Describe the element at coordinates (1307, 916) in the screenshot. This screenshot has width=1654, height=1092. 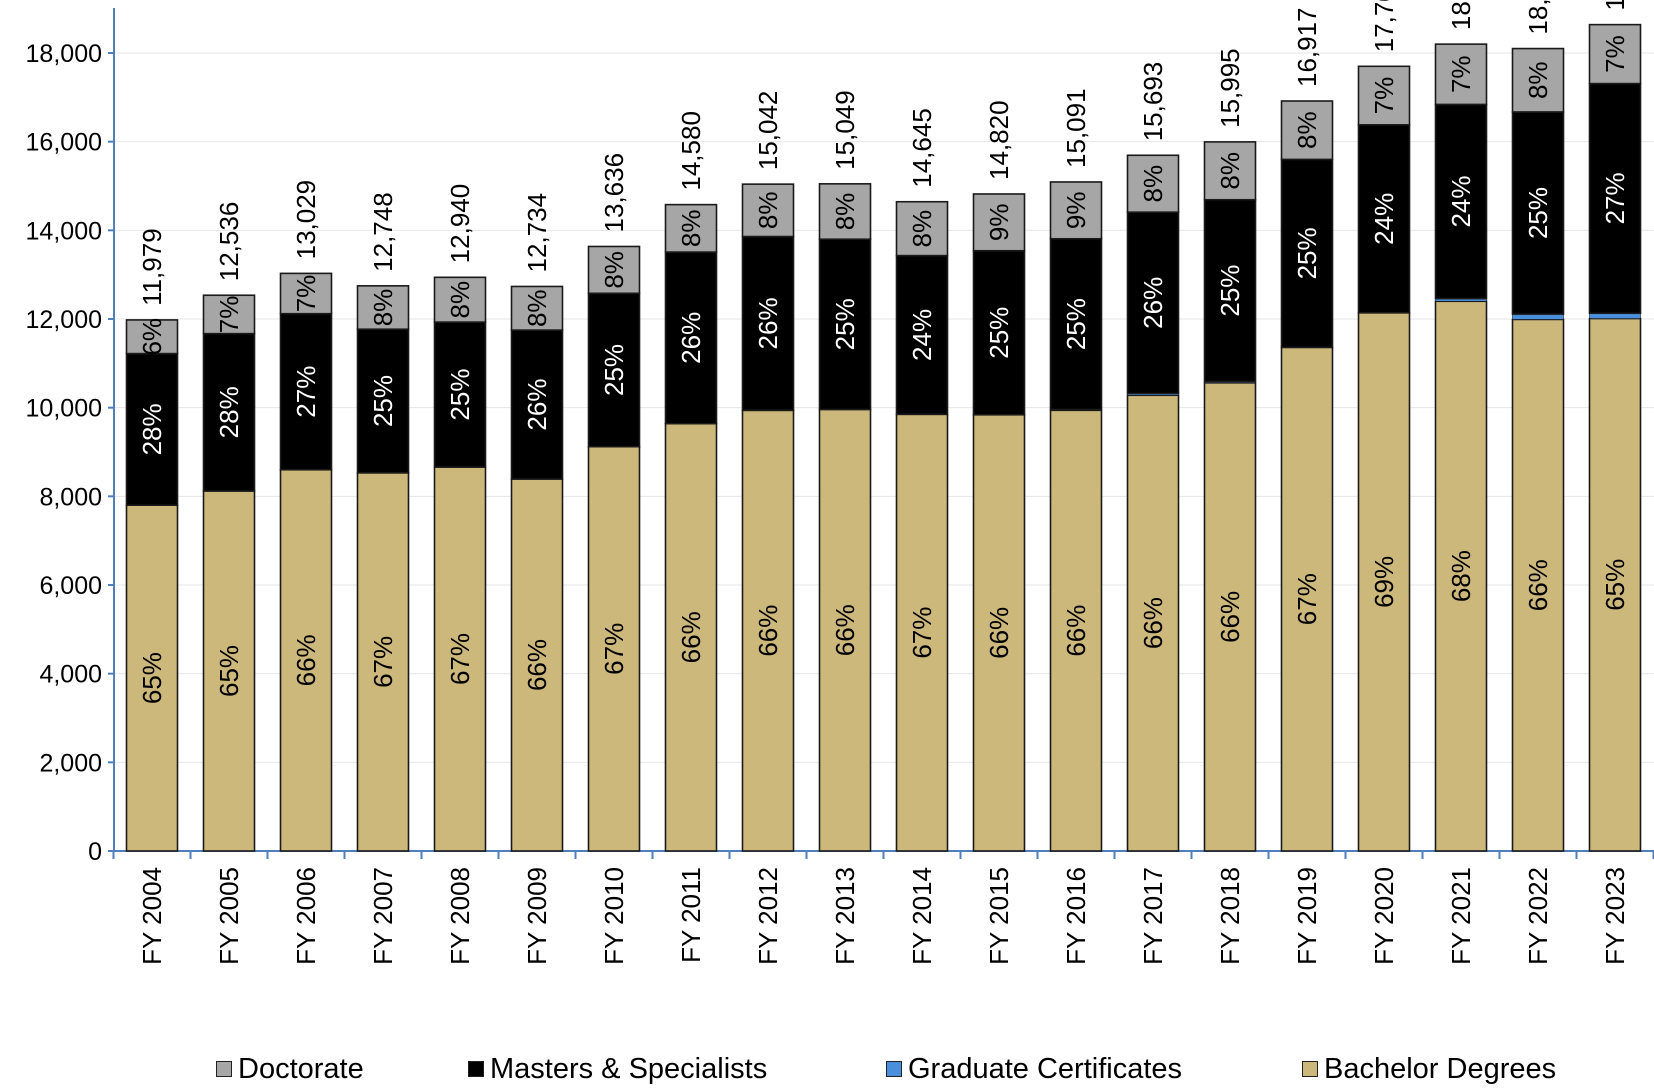
I see `x-tick-label: FY 2019` at that location.